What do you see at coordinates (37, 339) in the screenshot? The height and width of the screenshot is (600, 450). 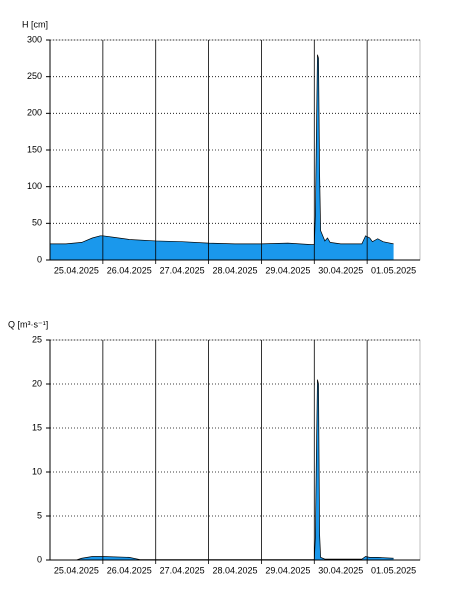 I see `y-tick-label: 25` at bounding box center [37, 339].